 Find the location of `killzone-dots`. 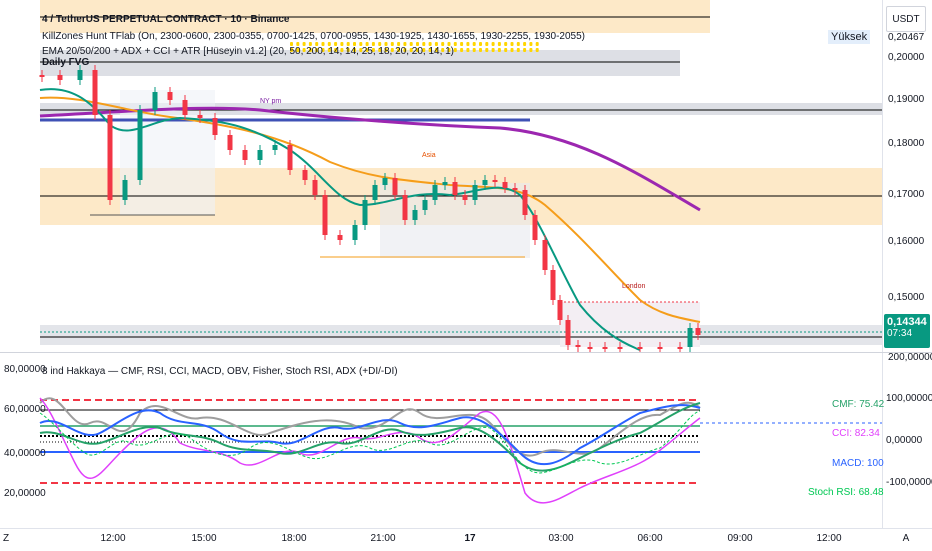

killzone-dots is located at coordinates (414, 47).